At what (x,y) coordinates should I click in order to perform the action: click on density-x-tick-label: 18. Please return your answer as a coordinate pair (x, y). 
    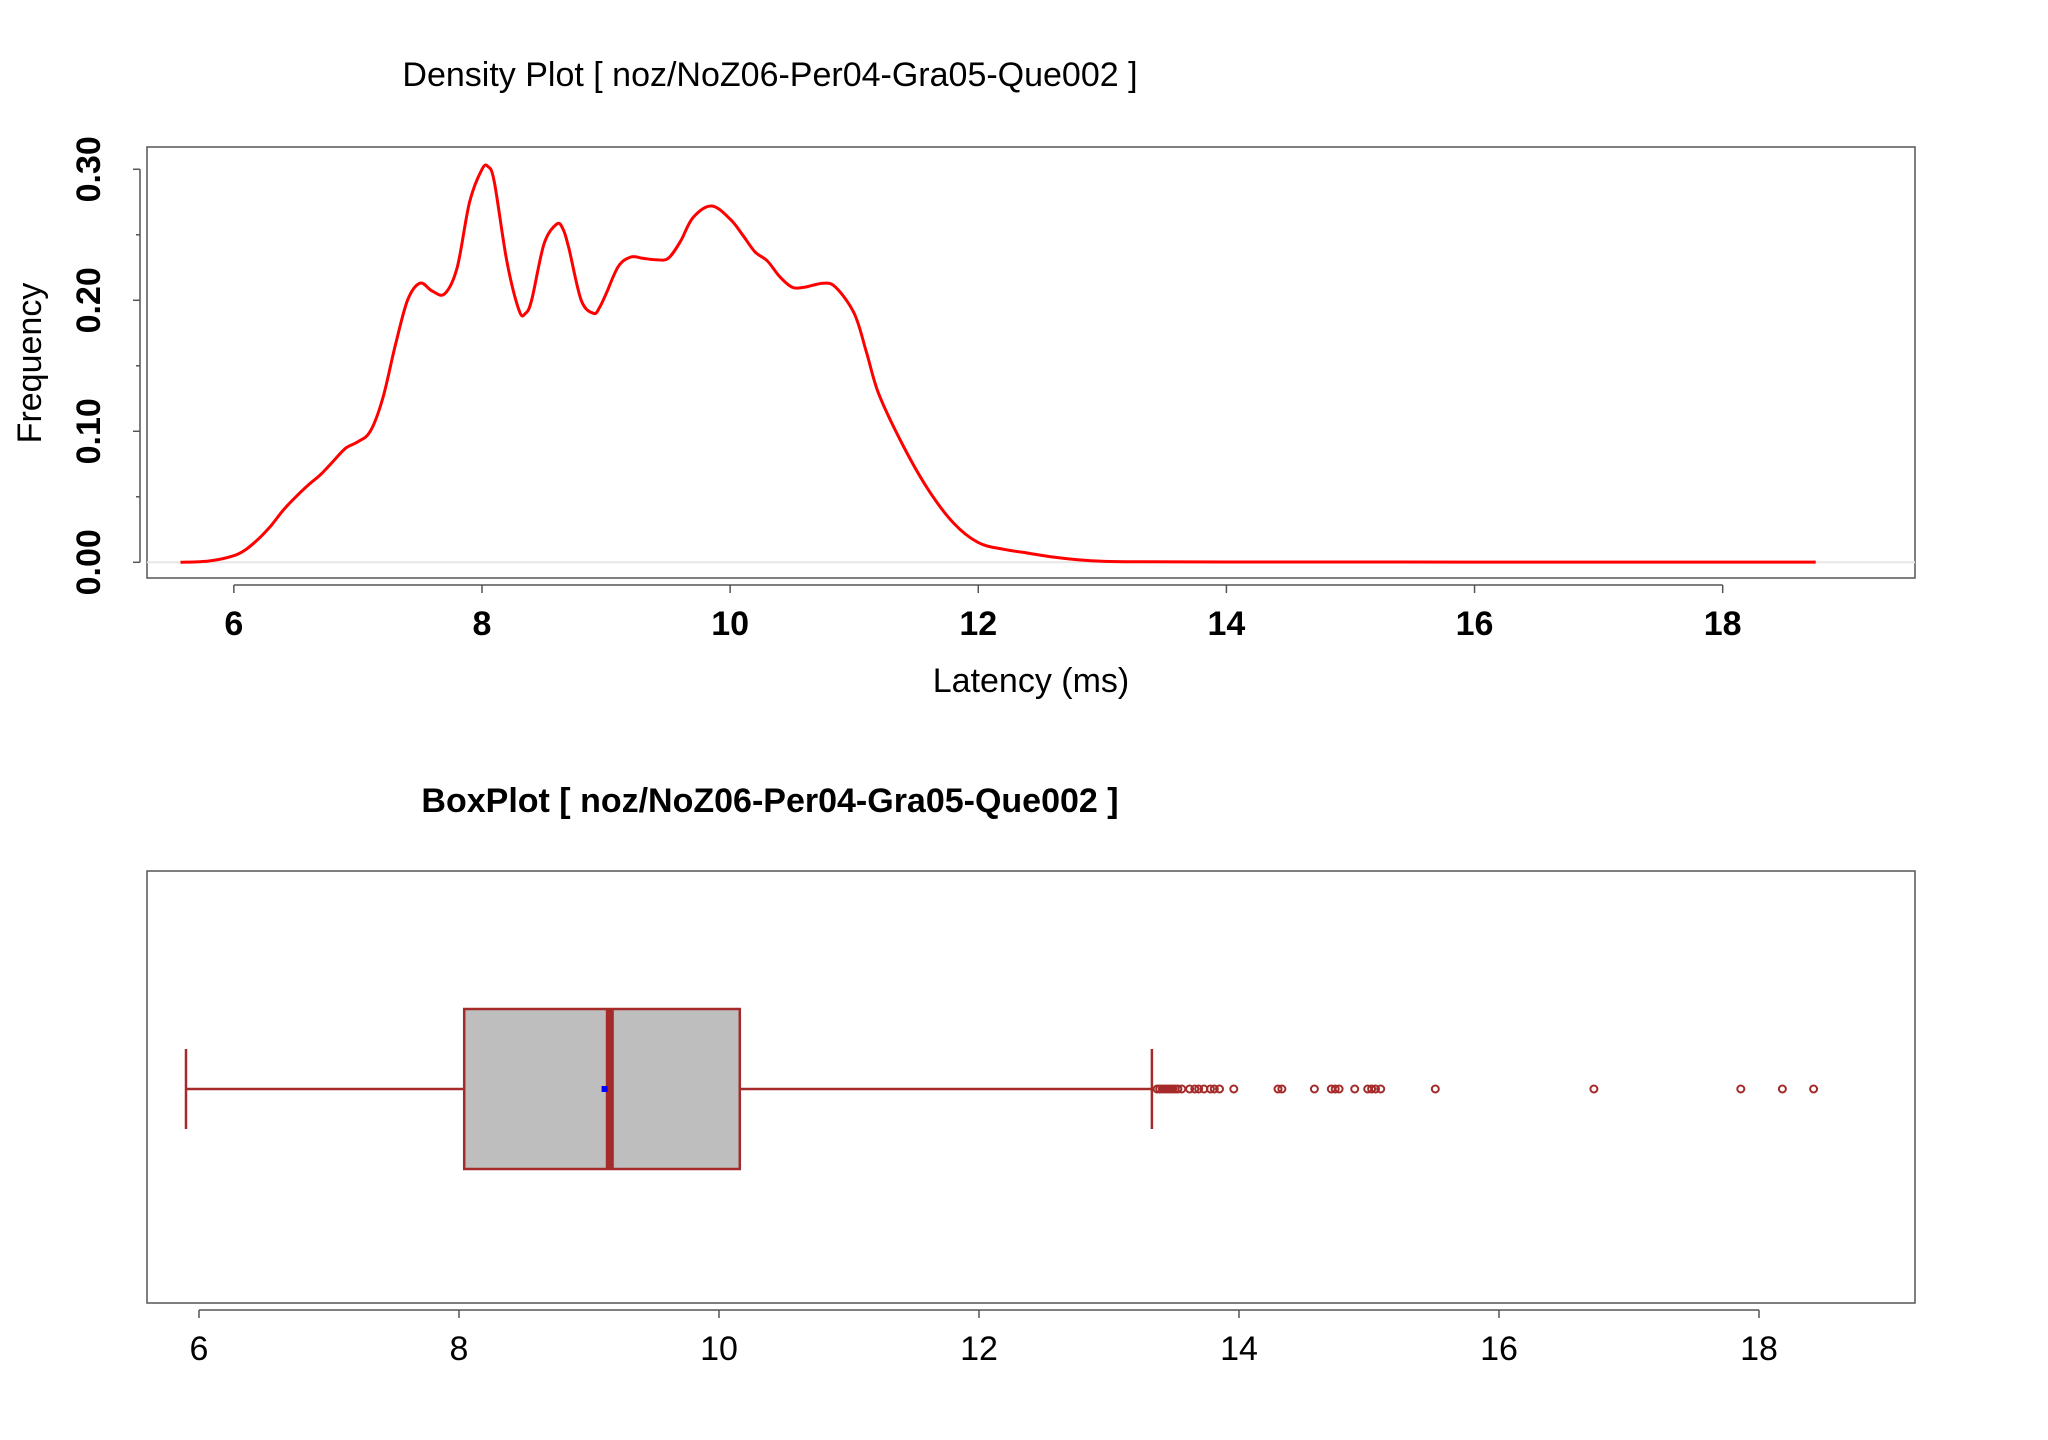
    Looking at the image, I should click on (1723, 624).